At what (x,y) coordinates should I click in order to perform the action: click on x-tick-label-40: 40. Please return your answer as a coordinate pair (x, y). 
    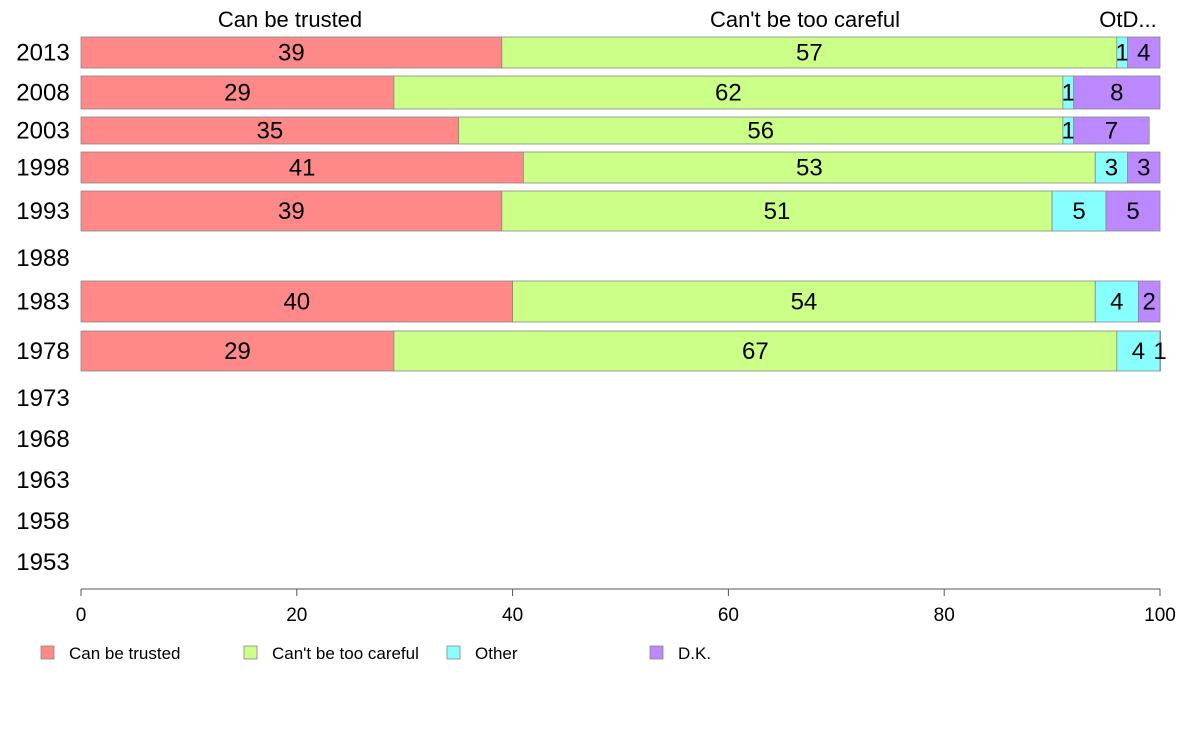
    Looking at the image, I should click on (512, 615).